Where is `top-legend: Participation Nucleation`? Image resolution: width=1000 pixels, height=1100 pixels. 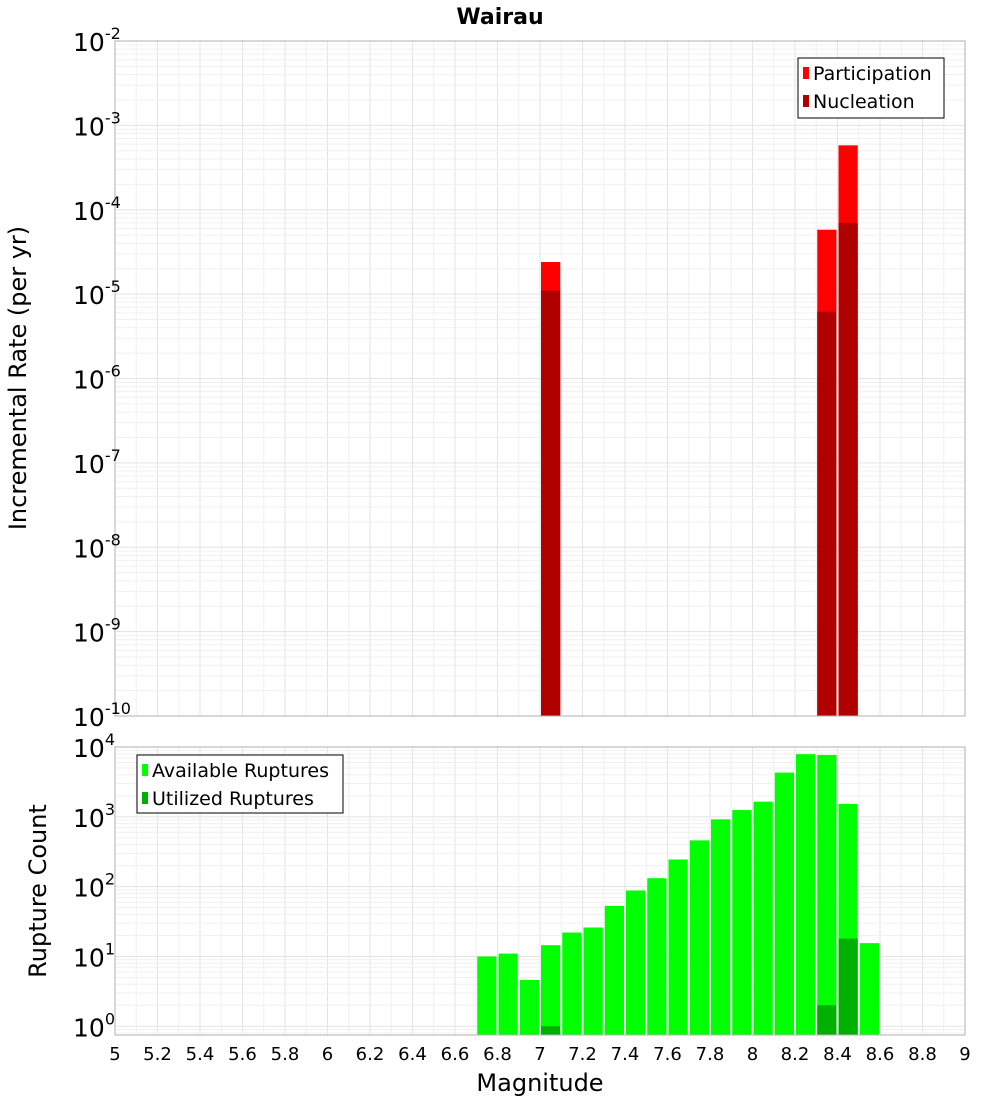 top-legend: Participation Nucleation is located at coordinates (871, 88).